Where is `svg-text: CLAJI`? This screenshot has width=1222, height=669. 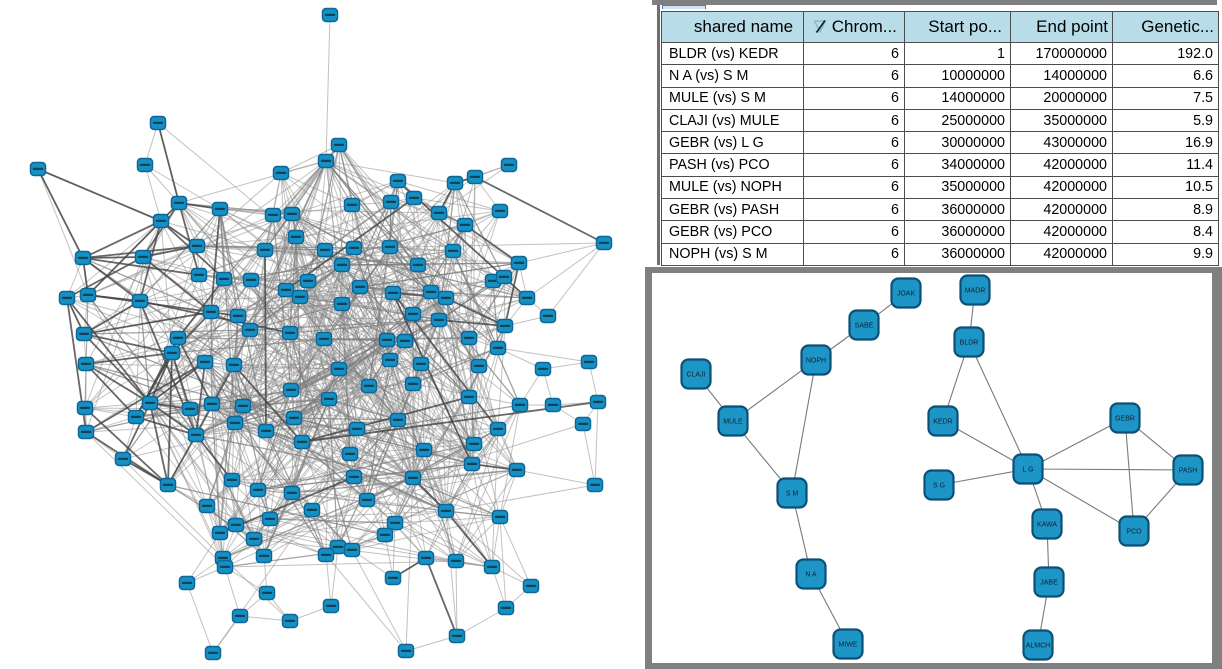
svg-text: CLAJI is located at coordinates (695, 375).